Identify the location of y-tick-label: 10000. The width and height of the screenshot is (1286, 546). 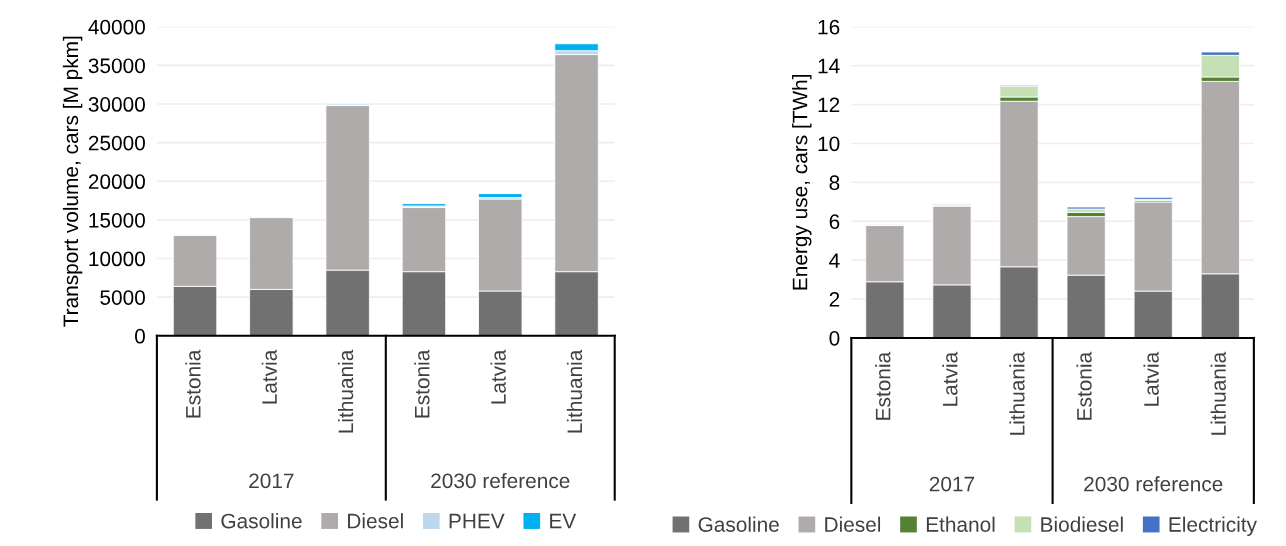
(117, 259).